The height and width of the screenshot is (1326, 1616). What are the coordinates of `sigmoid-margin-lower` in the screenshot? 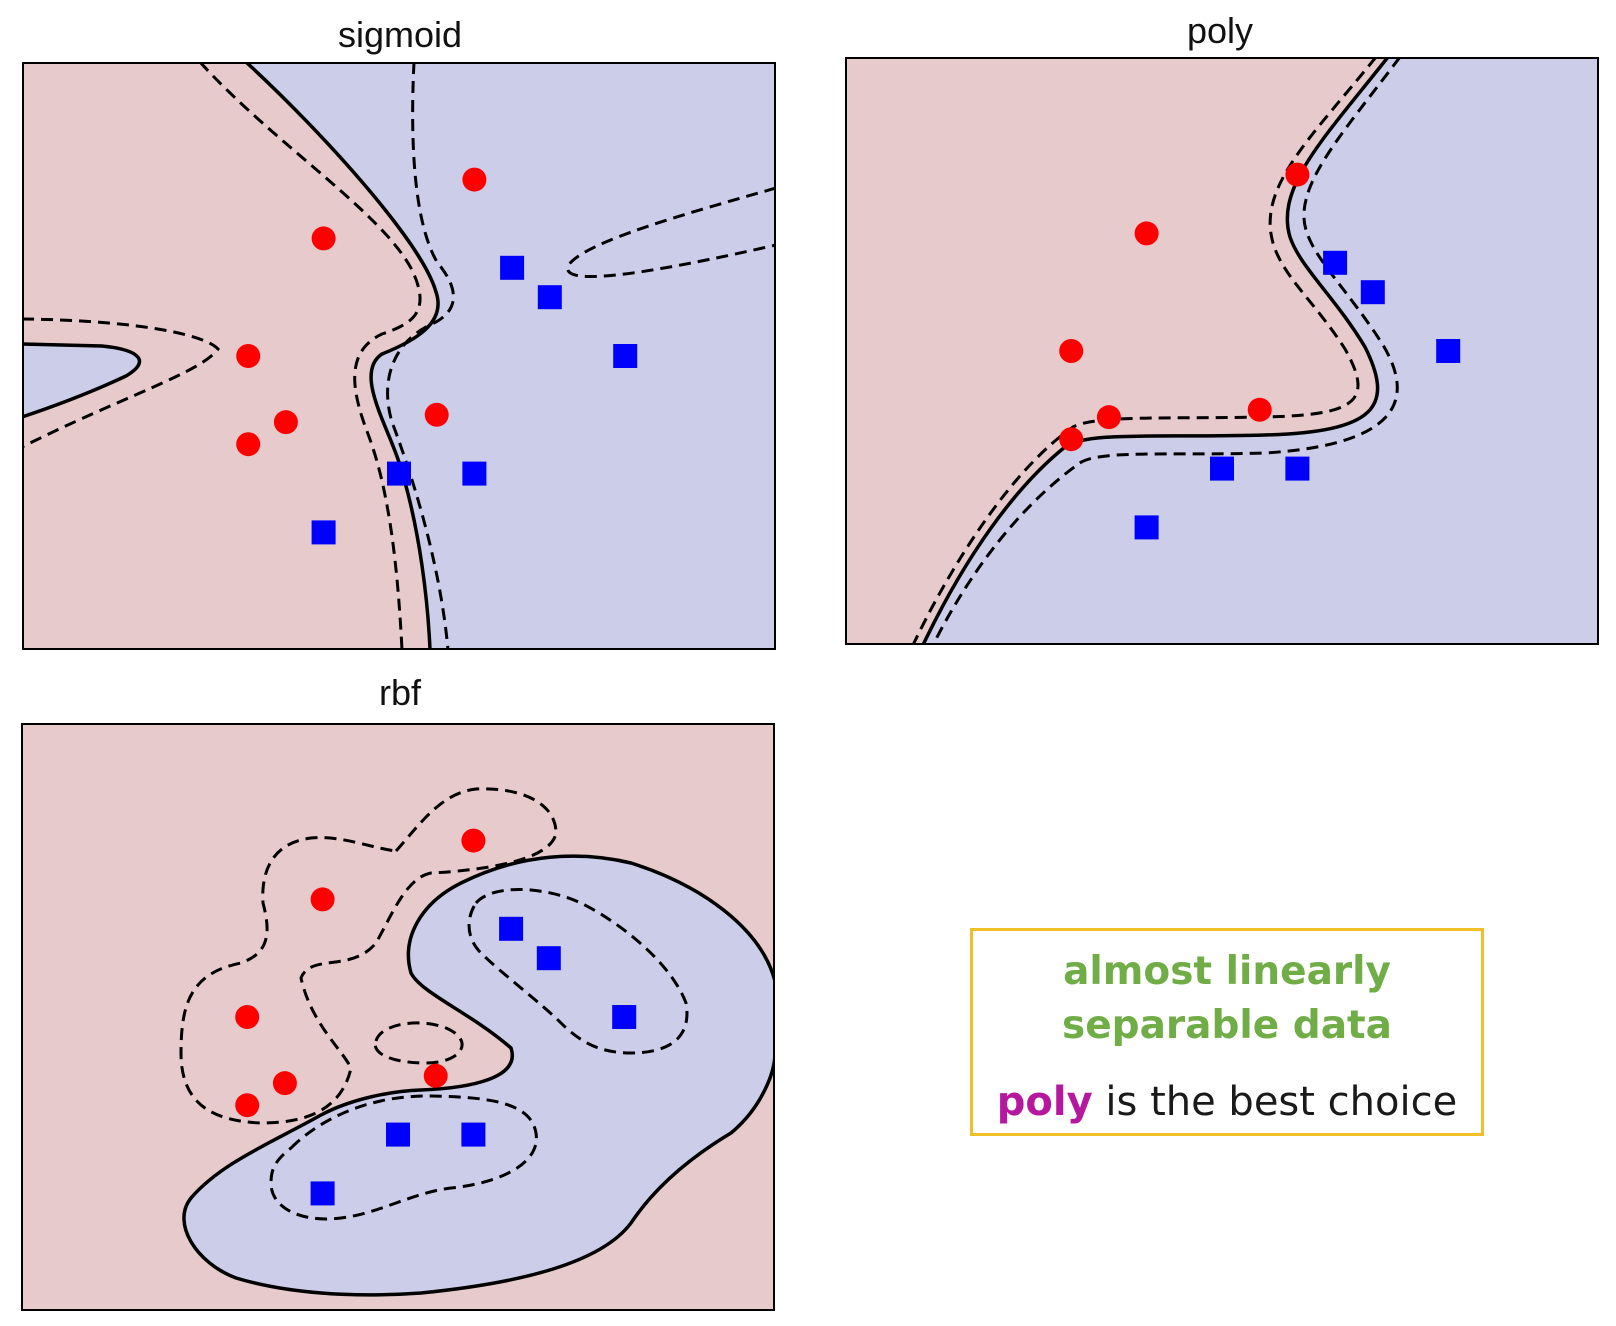 It's located at (310, 356).